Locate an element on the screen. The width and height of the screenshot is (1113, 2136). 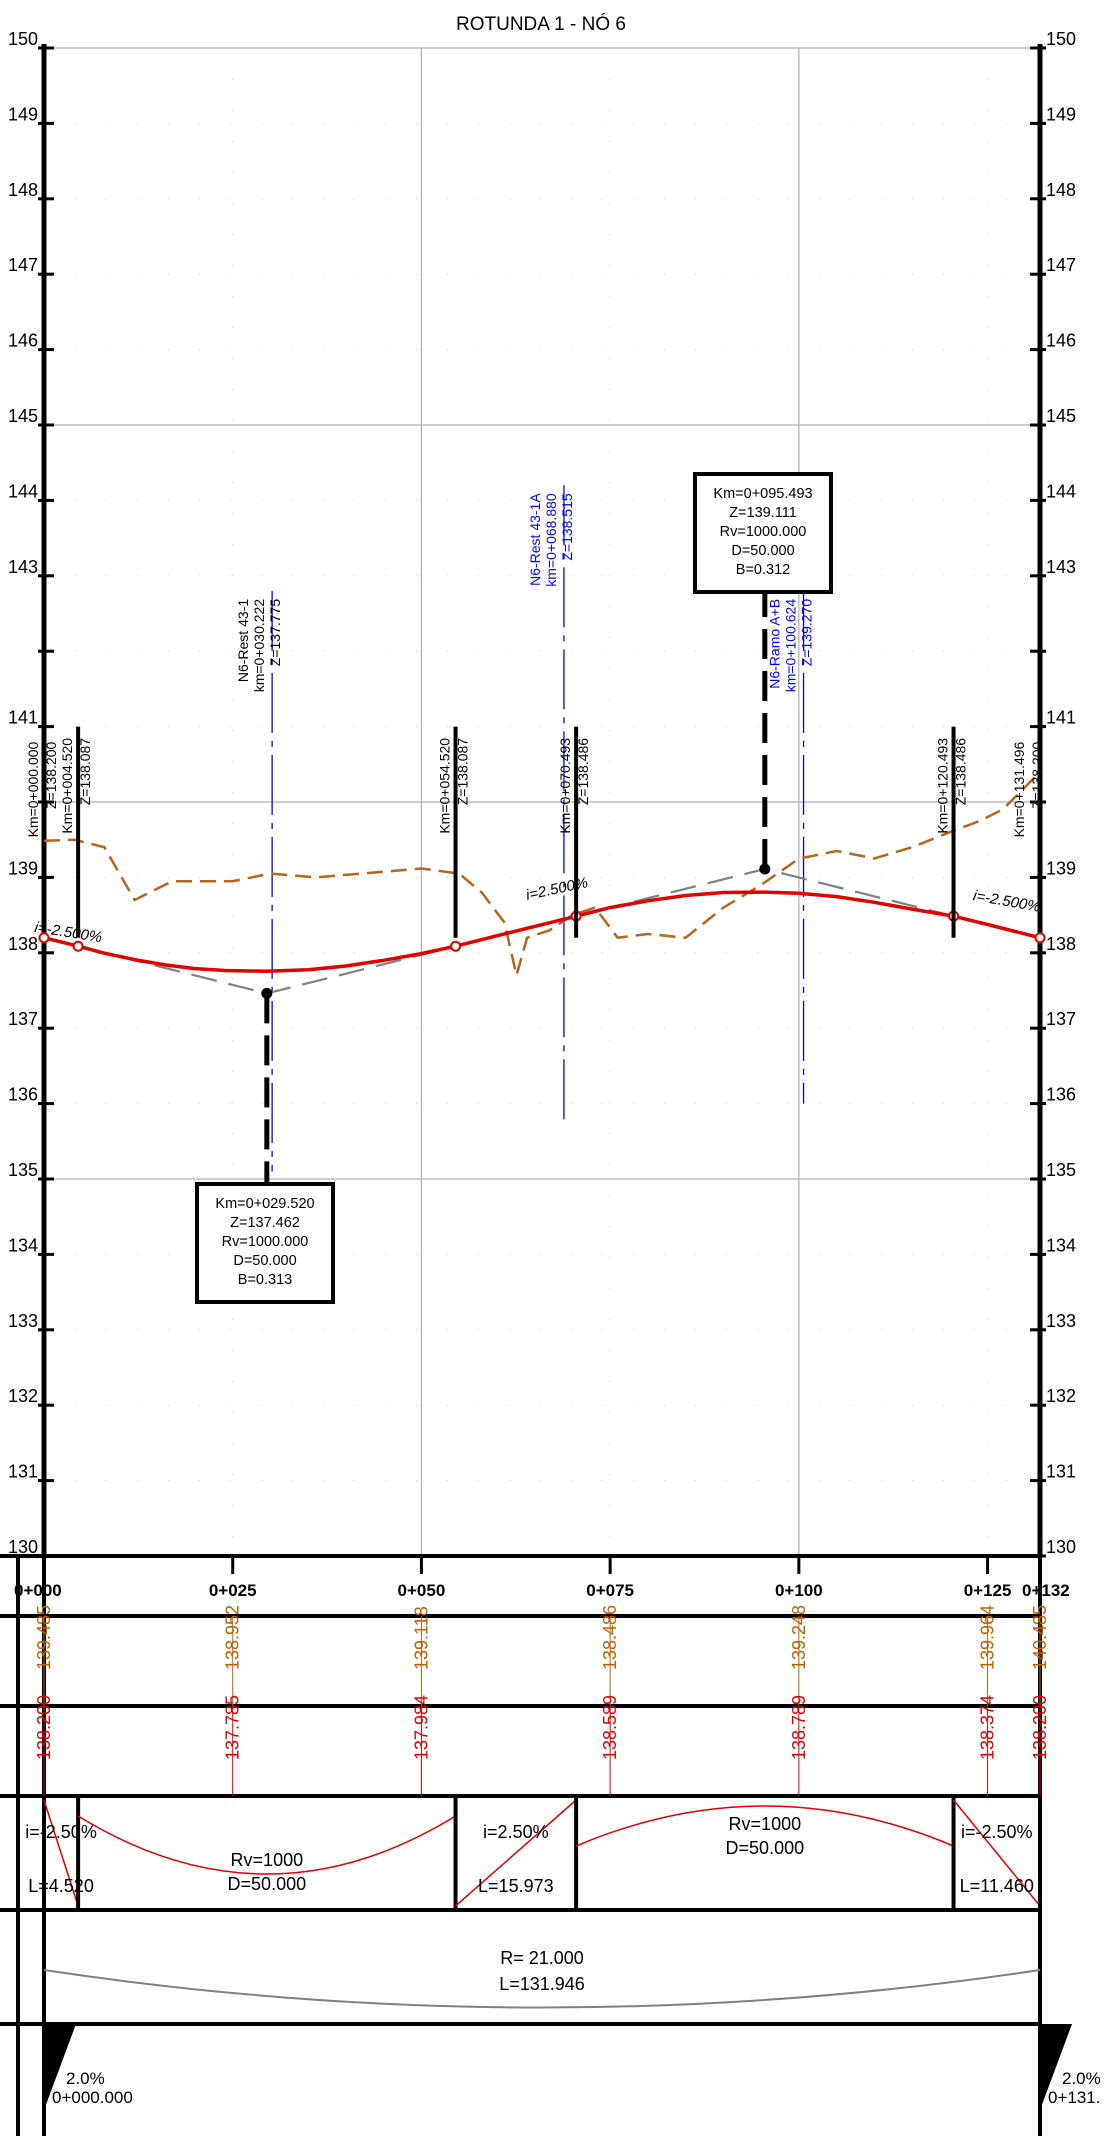
elevation-label-right: 138 is located at coordinates (1061, 944).